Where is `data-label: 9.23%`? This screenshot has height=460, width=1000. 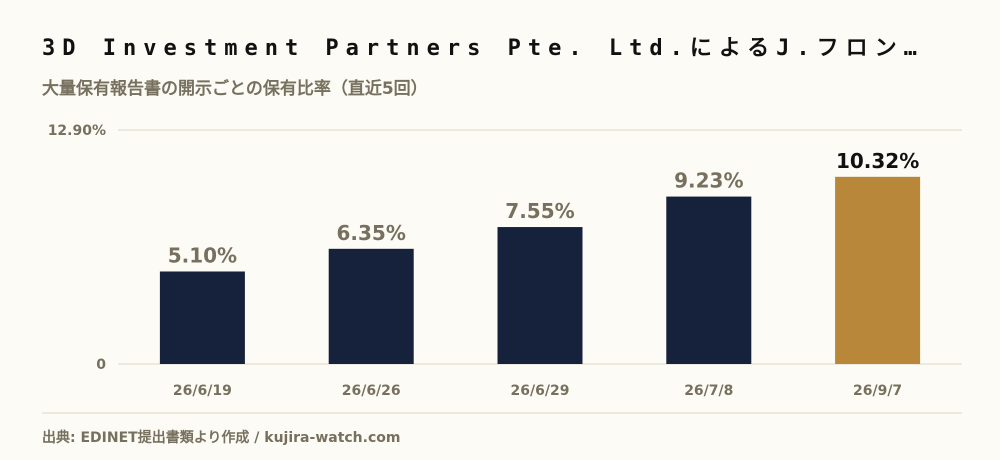
data-label: 9.23% is located at coordinates (708, 181).